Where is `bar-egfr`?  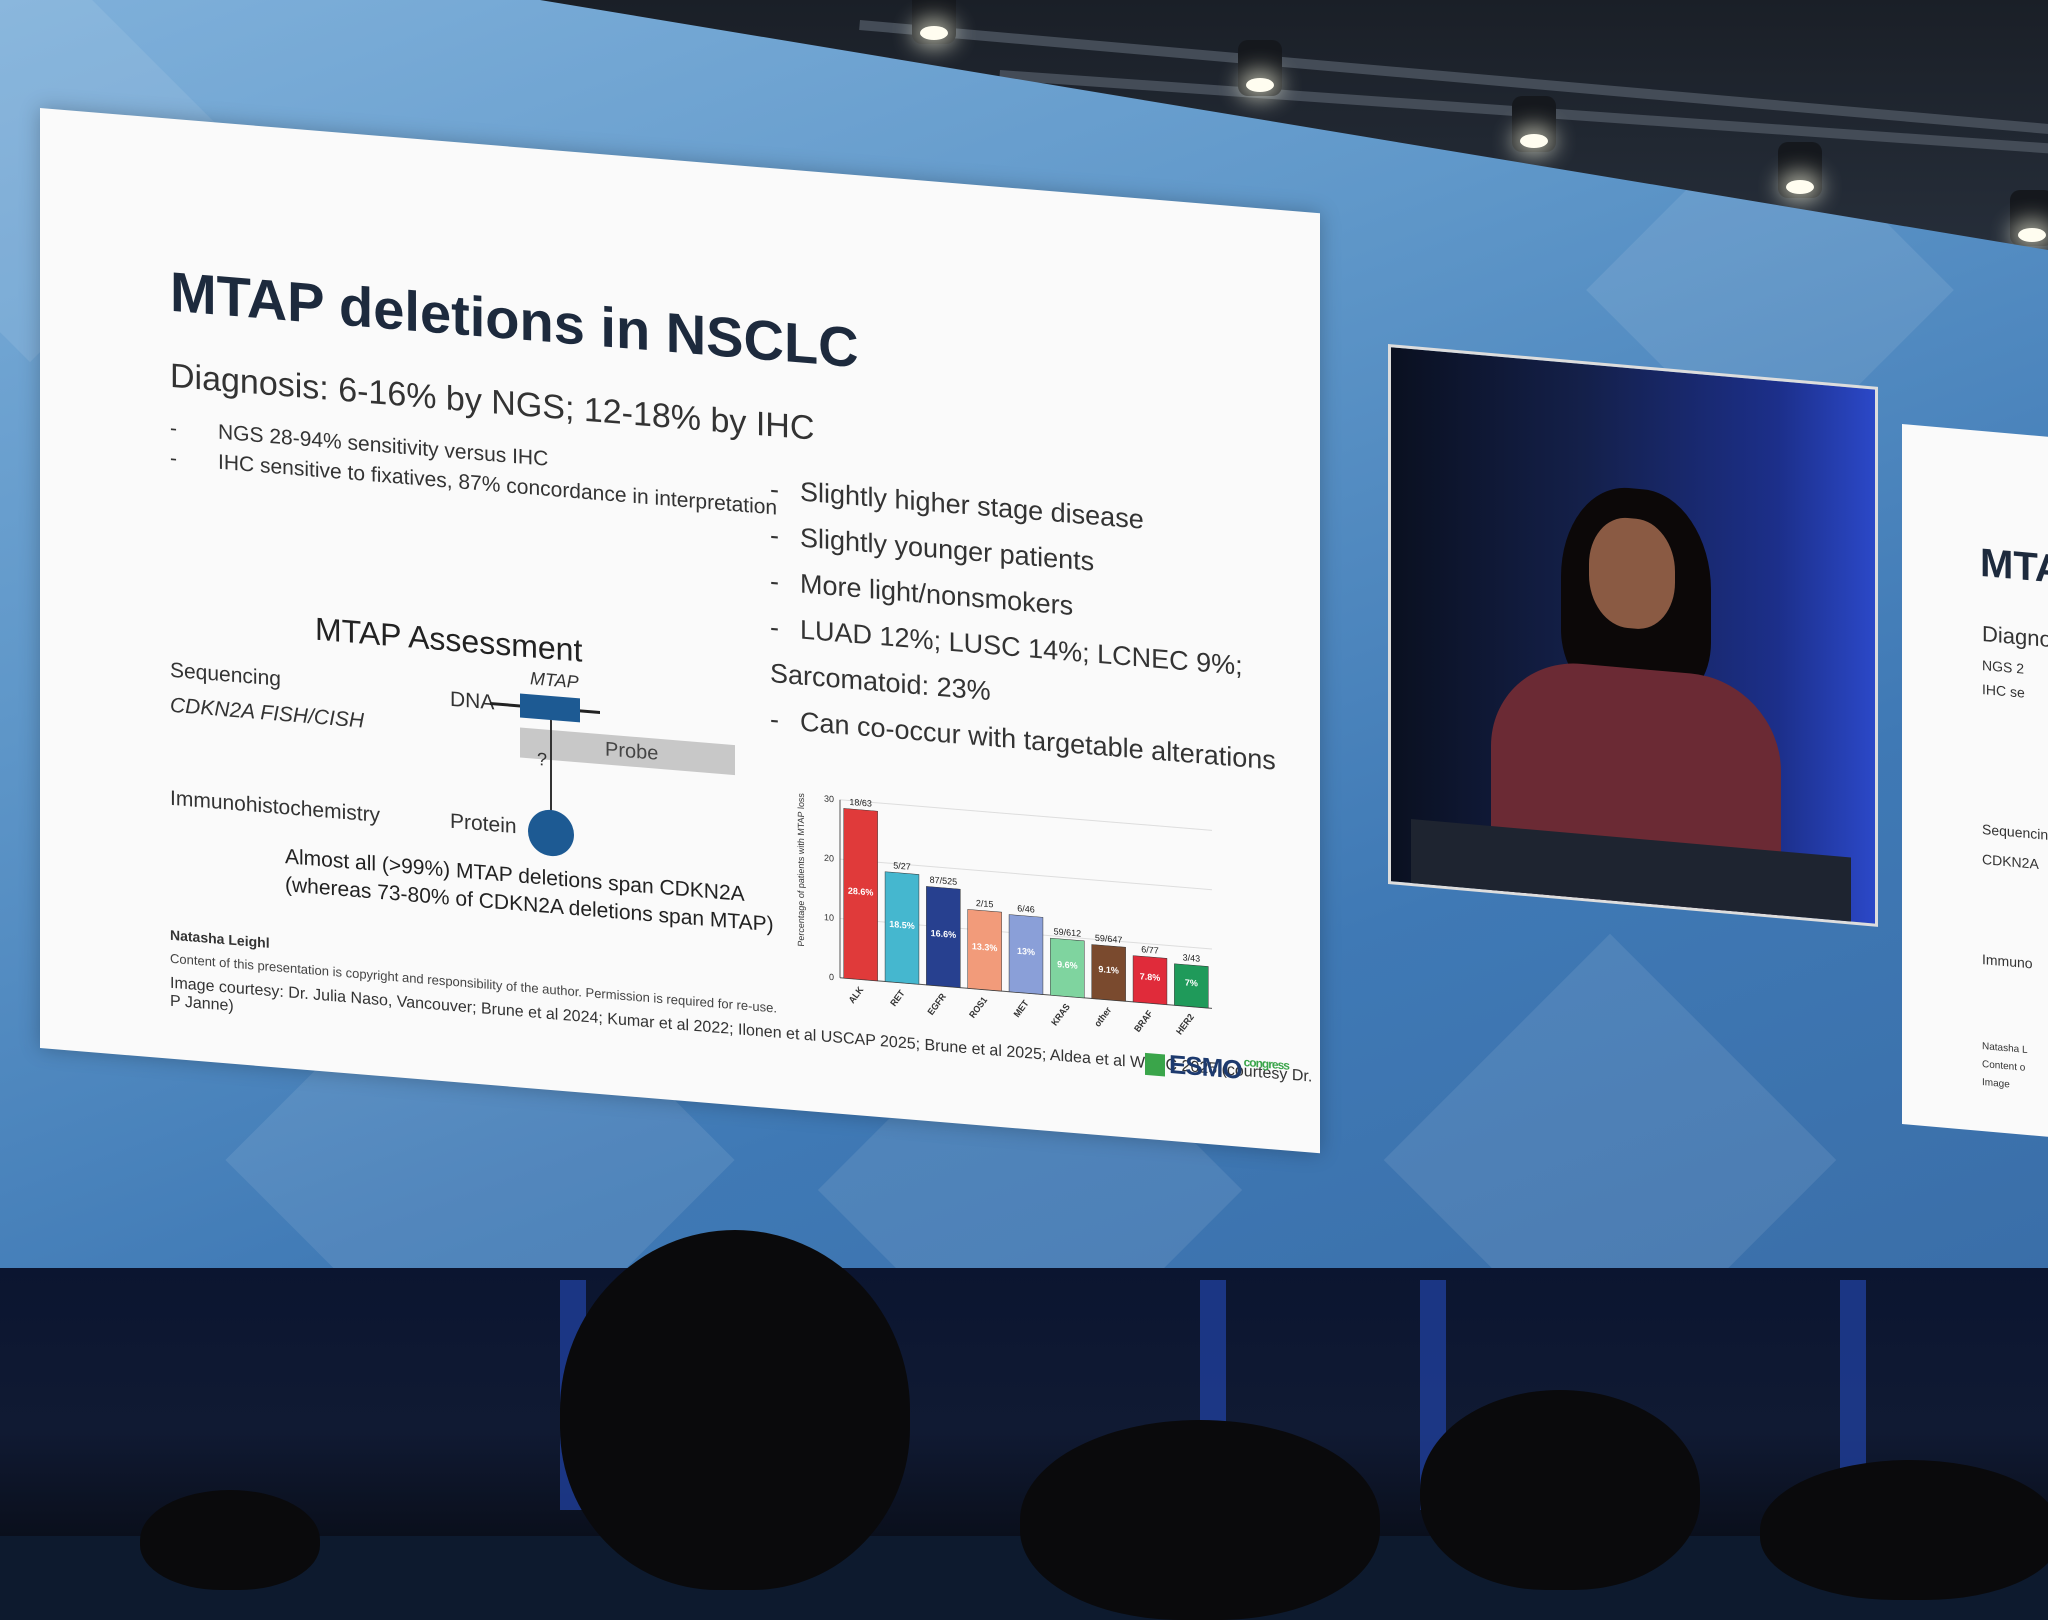
bar-egfr is located at coordinates (943, 937).